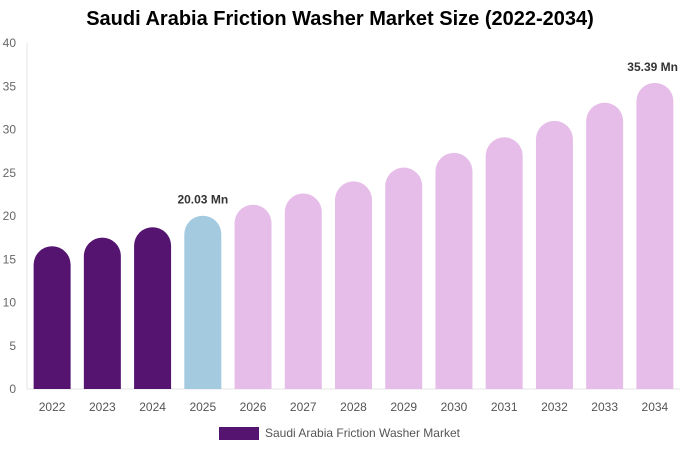 This screenshot has height=450, width=680. I want to click on y-tick-label: 25, so click(10, 173).